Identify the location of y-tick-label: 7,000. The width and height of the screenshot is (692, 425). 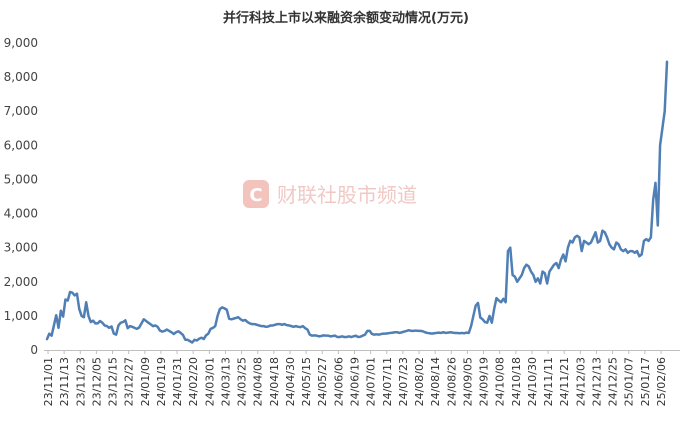
(21, 111).